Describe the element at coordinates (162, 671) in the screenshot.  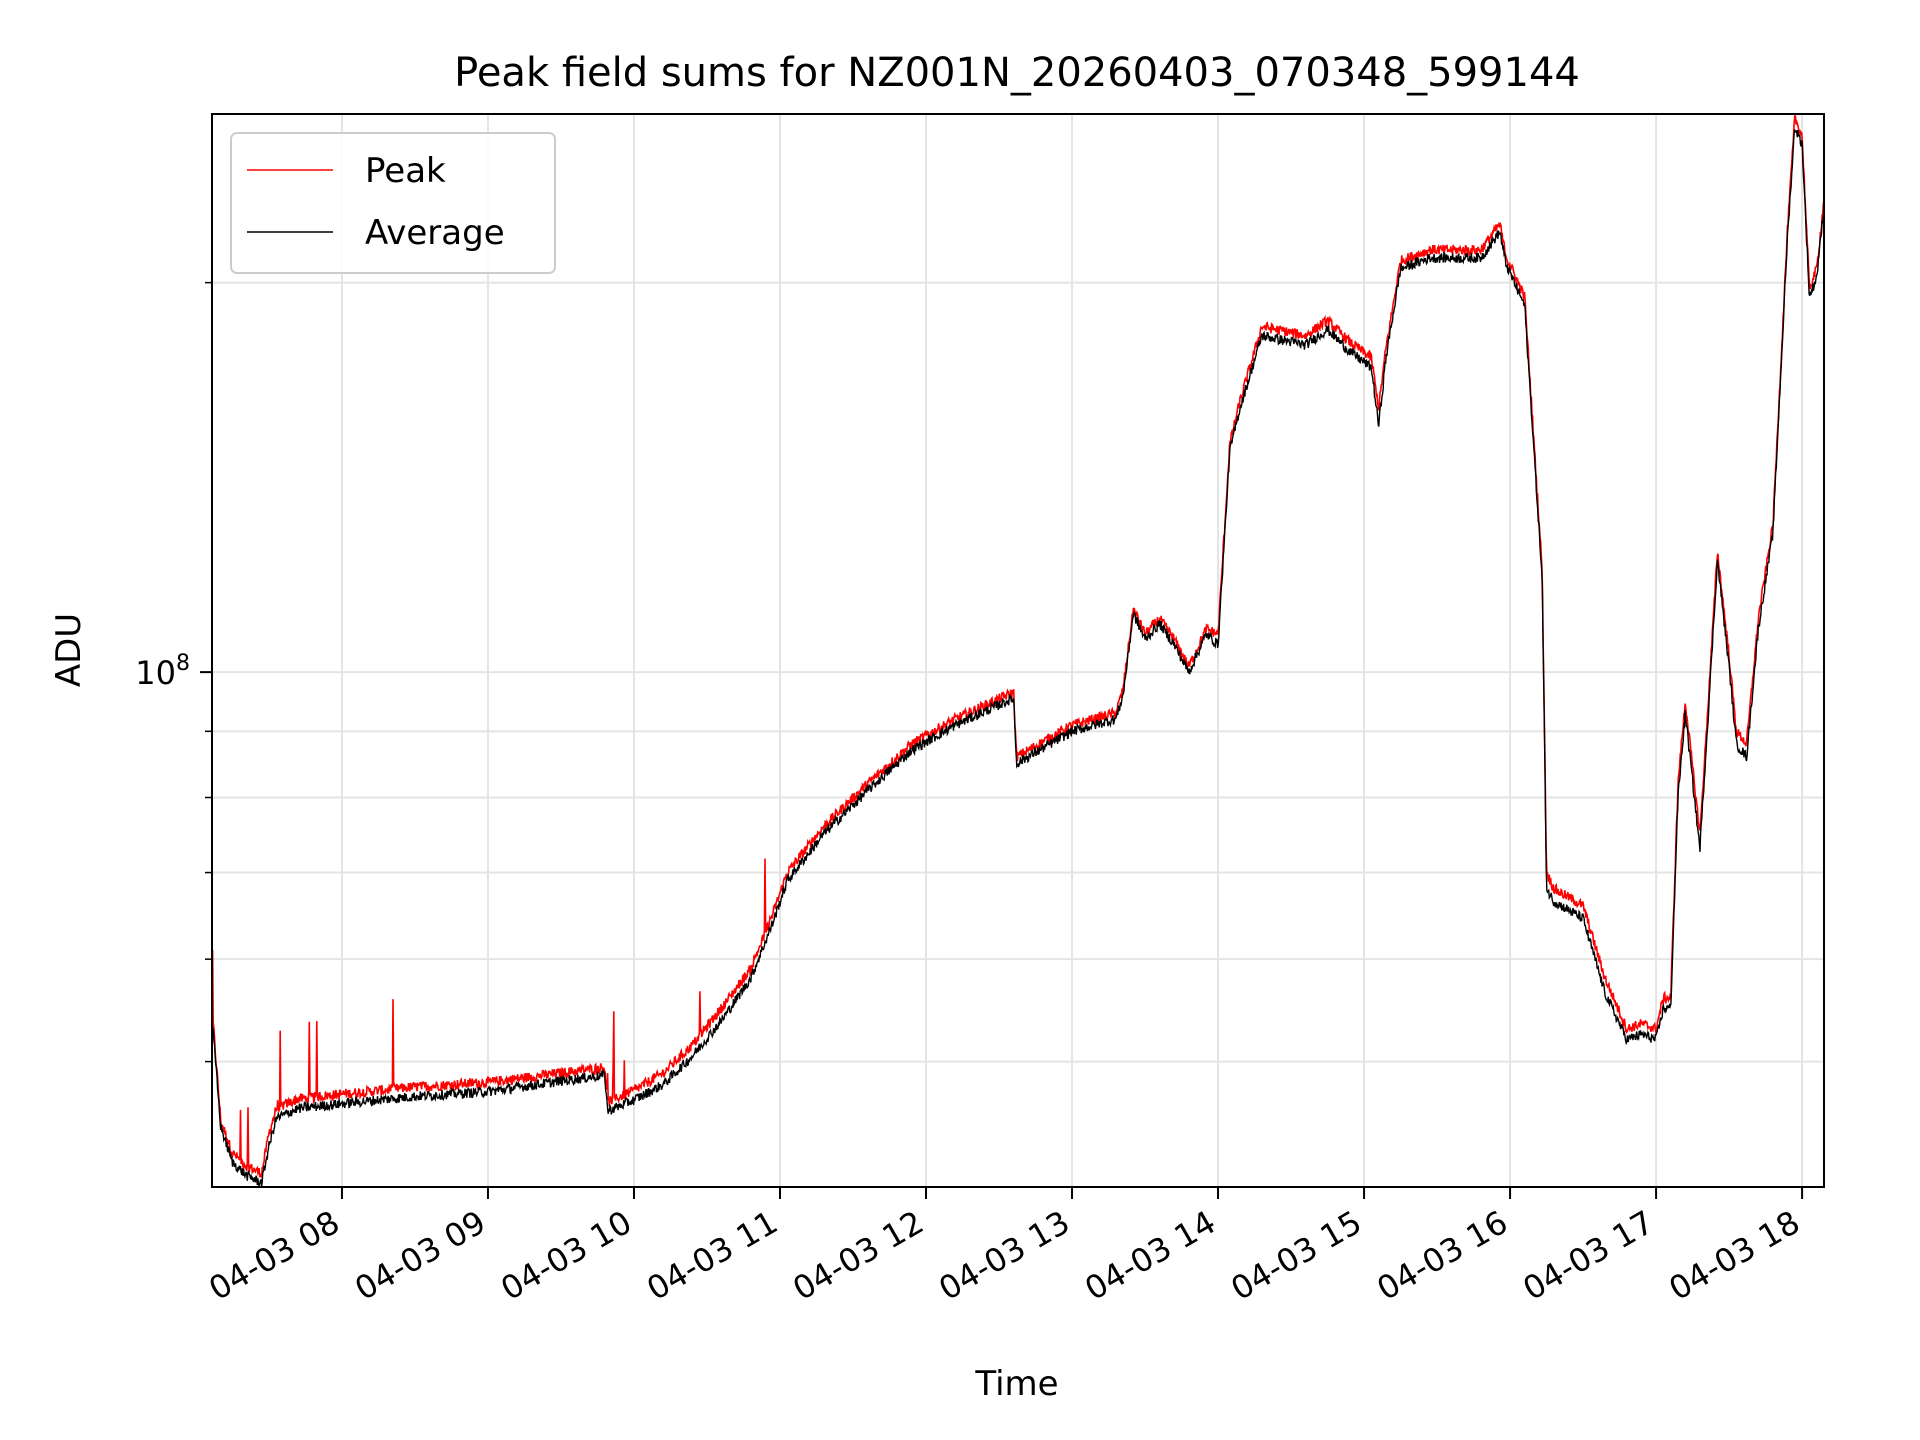
I see `y-tick-label: 108` at that location.